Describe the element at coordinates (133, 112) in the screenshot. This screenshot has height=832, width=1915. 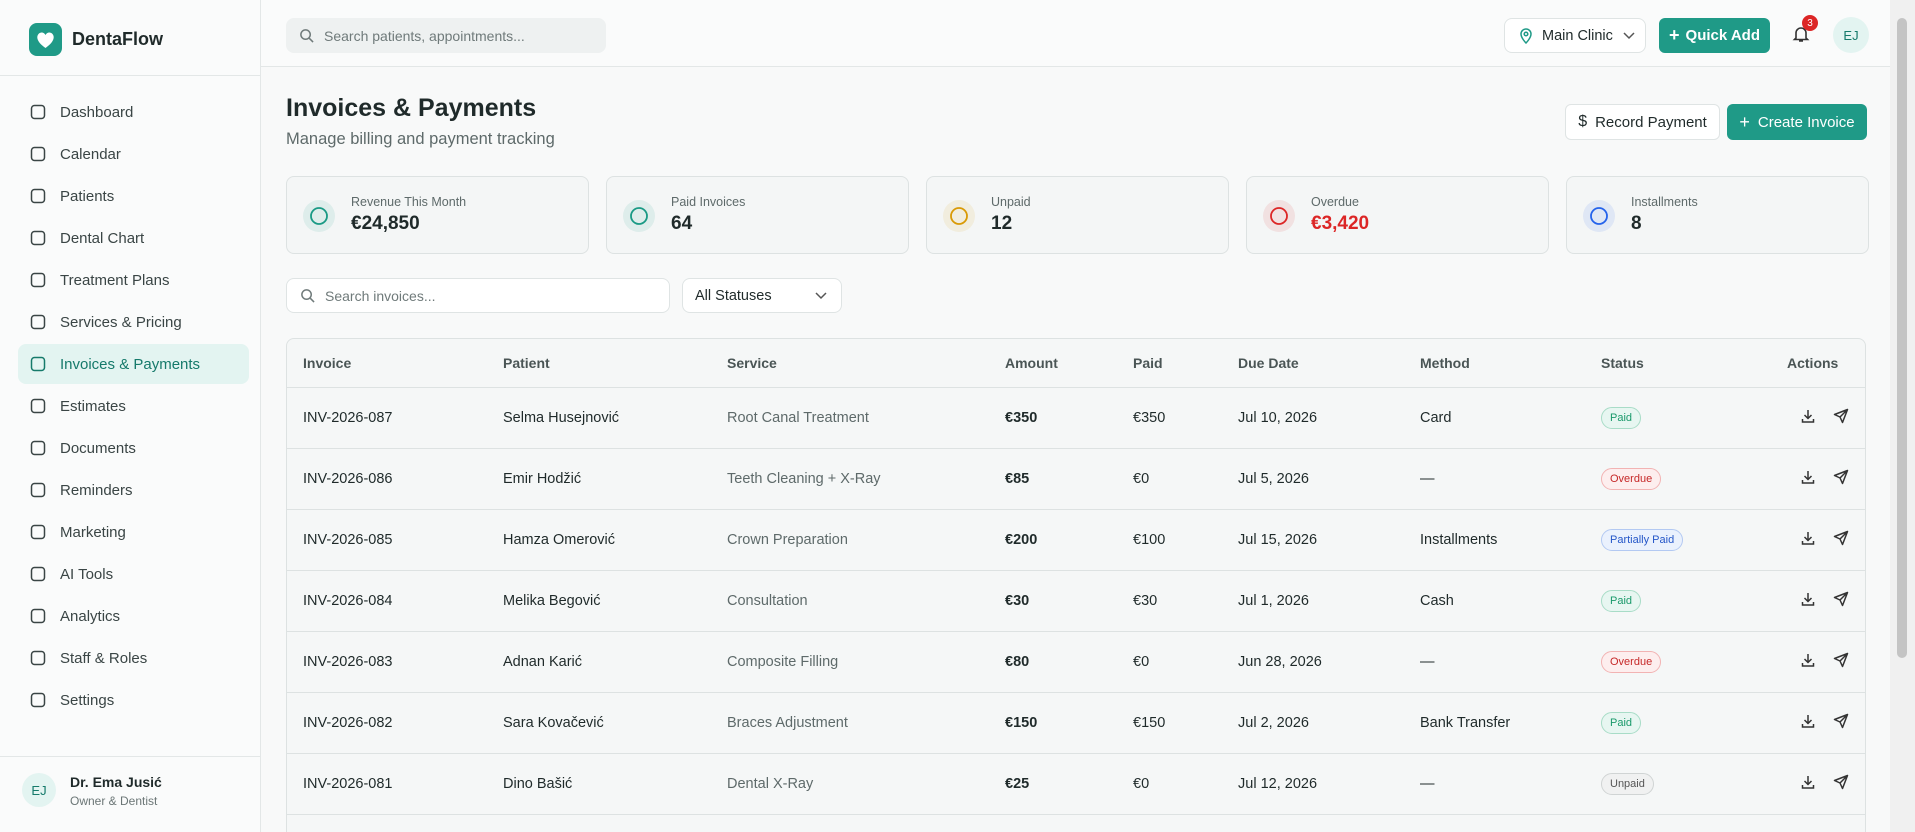
I see `nav-item: Dashboard` at that location.